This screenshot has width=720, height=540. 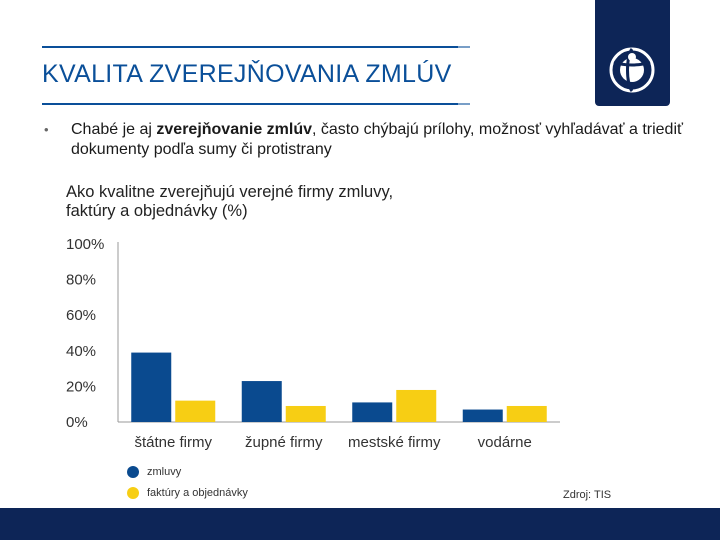 I want to click on title-rule-bottom, so click(x=256, y=104).